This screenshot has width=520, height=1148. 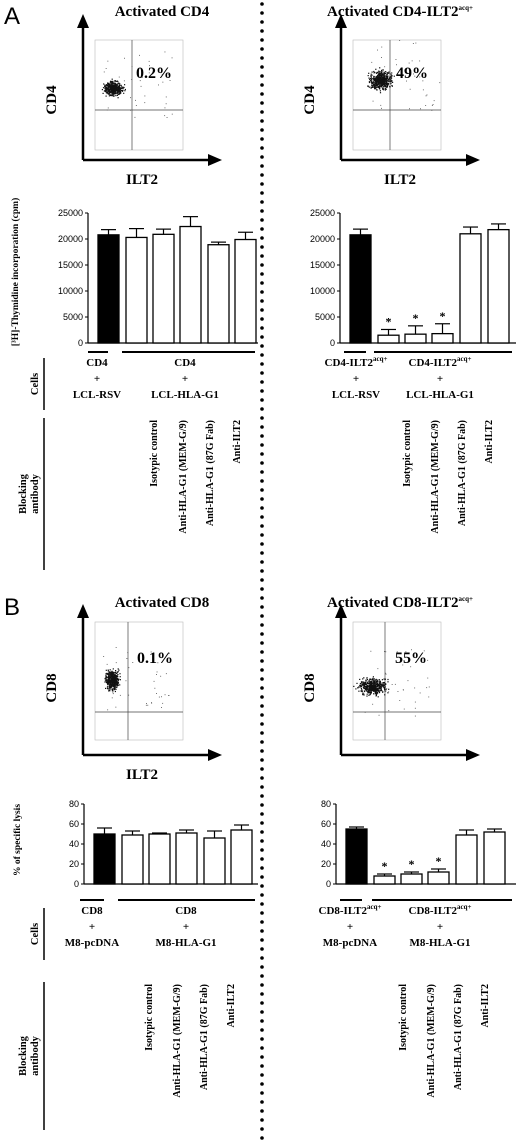 I want to click on cells-label: Cells, so click(x=35, y=384).